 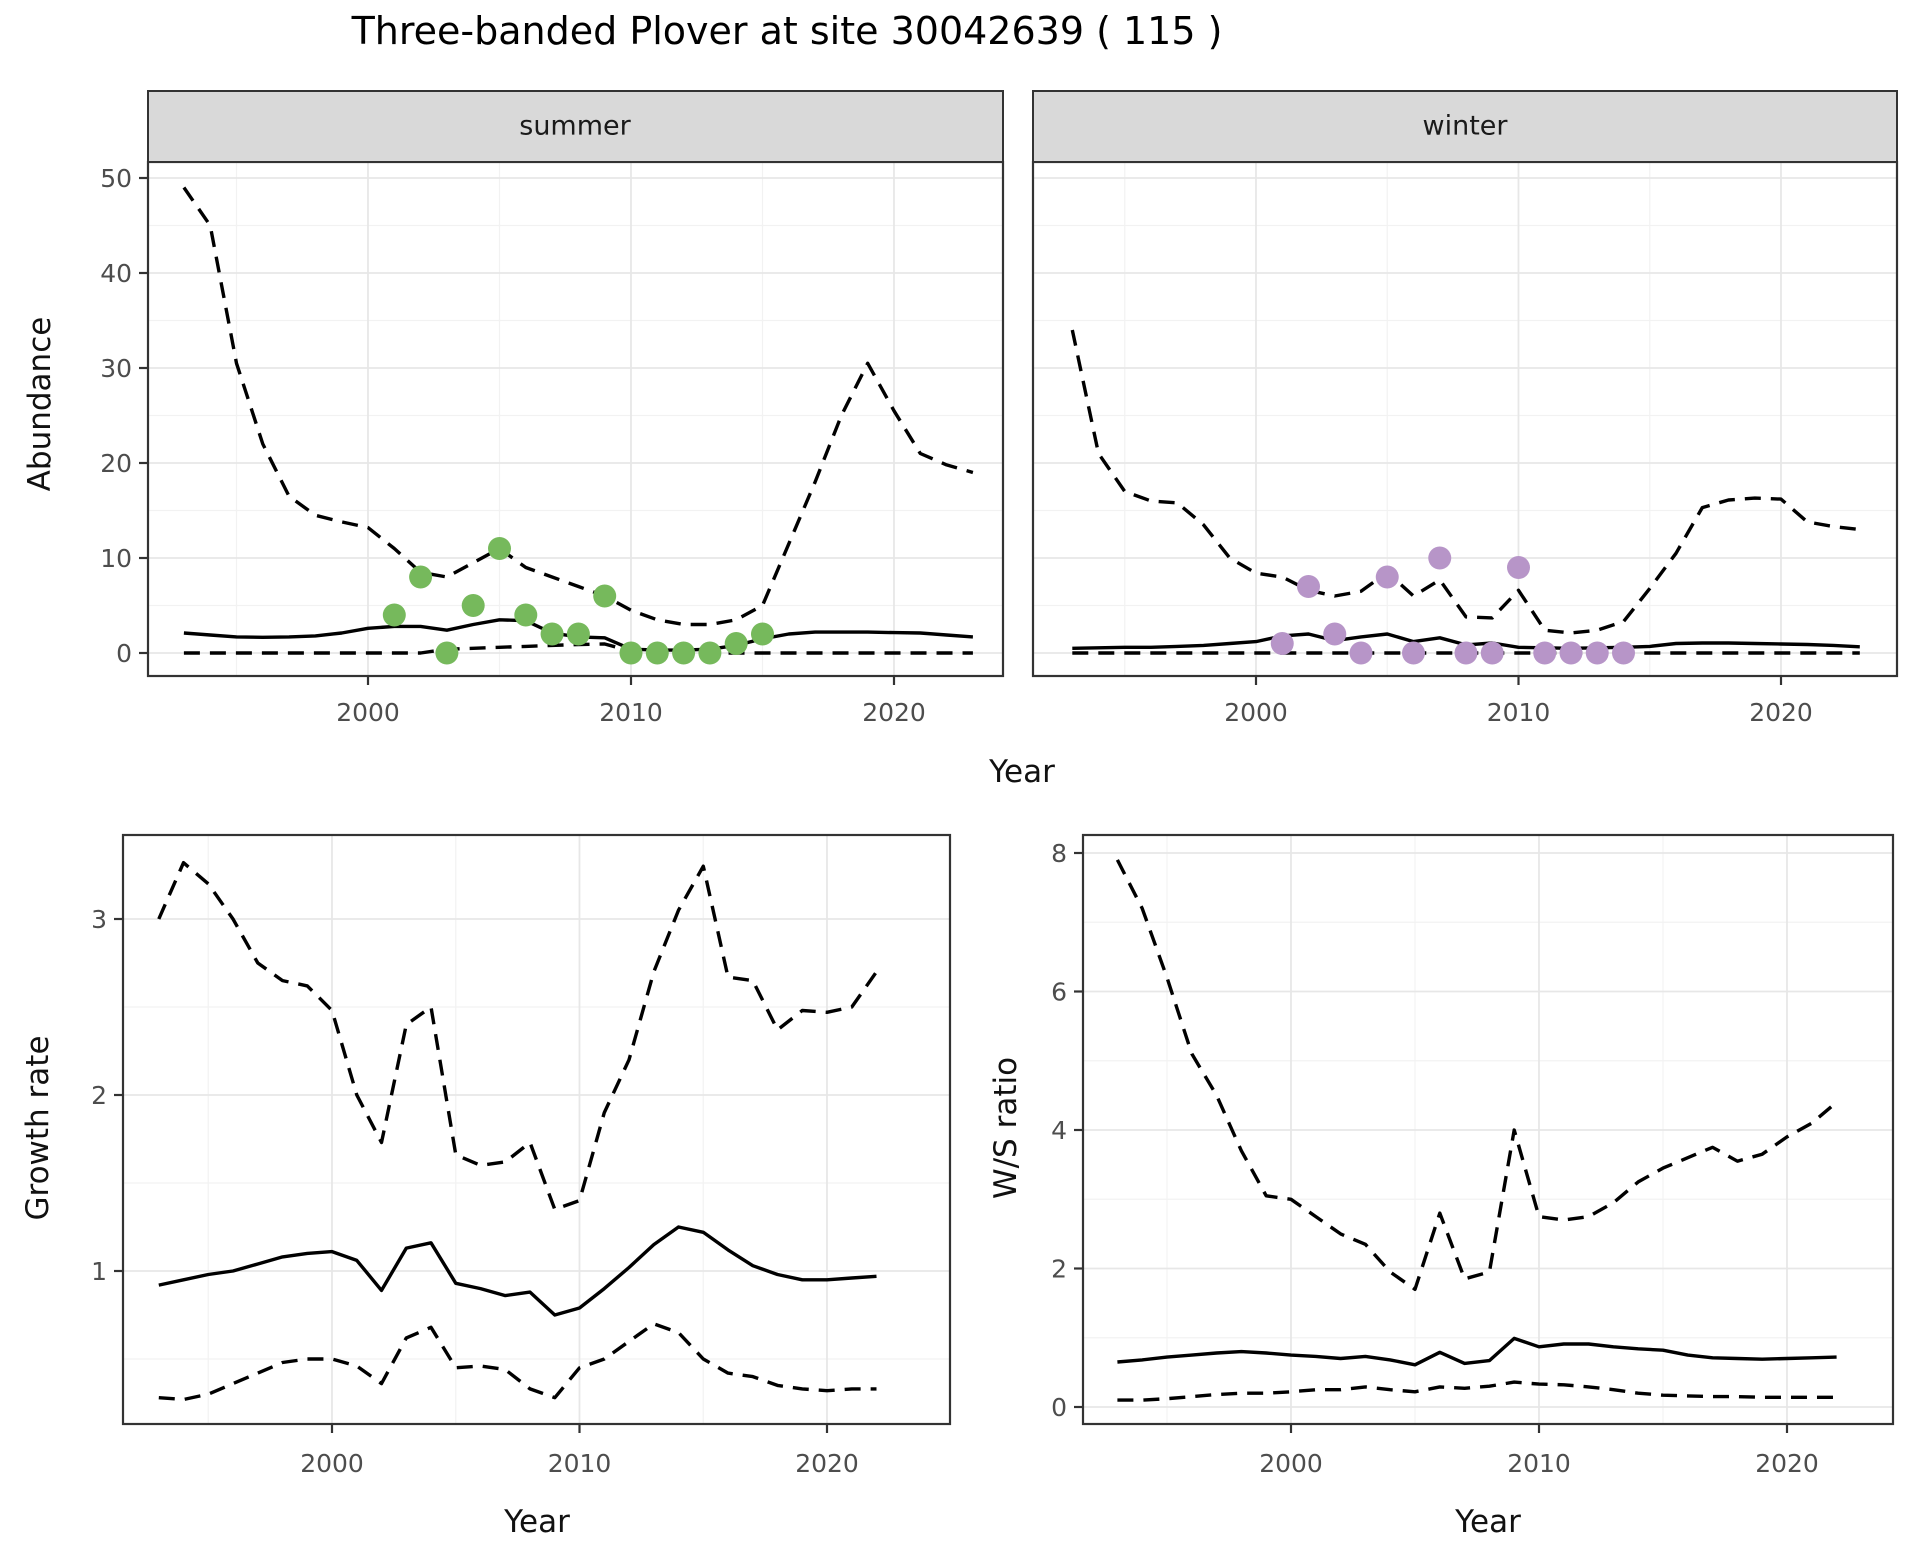 What do you see at coordinates (1440, 558) in the screenshot?
I see `winter-point-2007` at bounding box center [1440, 558].